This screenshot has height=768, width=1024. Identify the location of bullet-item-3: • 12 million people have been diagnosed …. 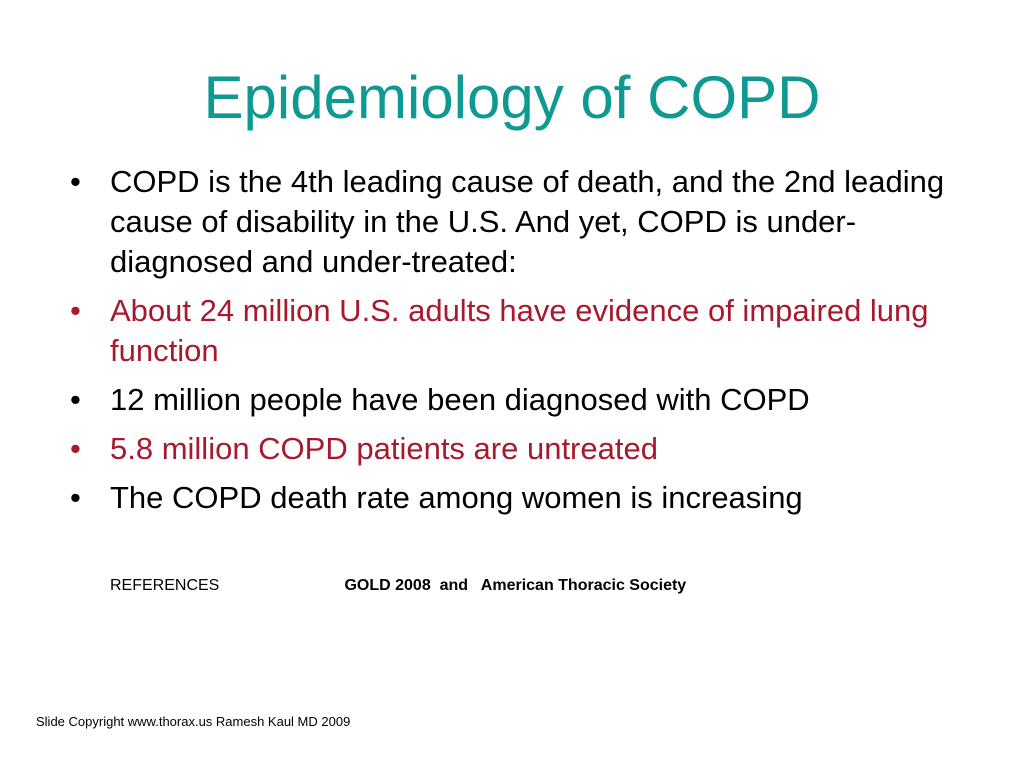
(520, 400).